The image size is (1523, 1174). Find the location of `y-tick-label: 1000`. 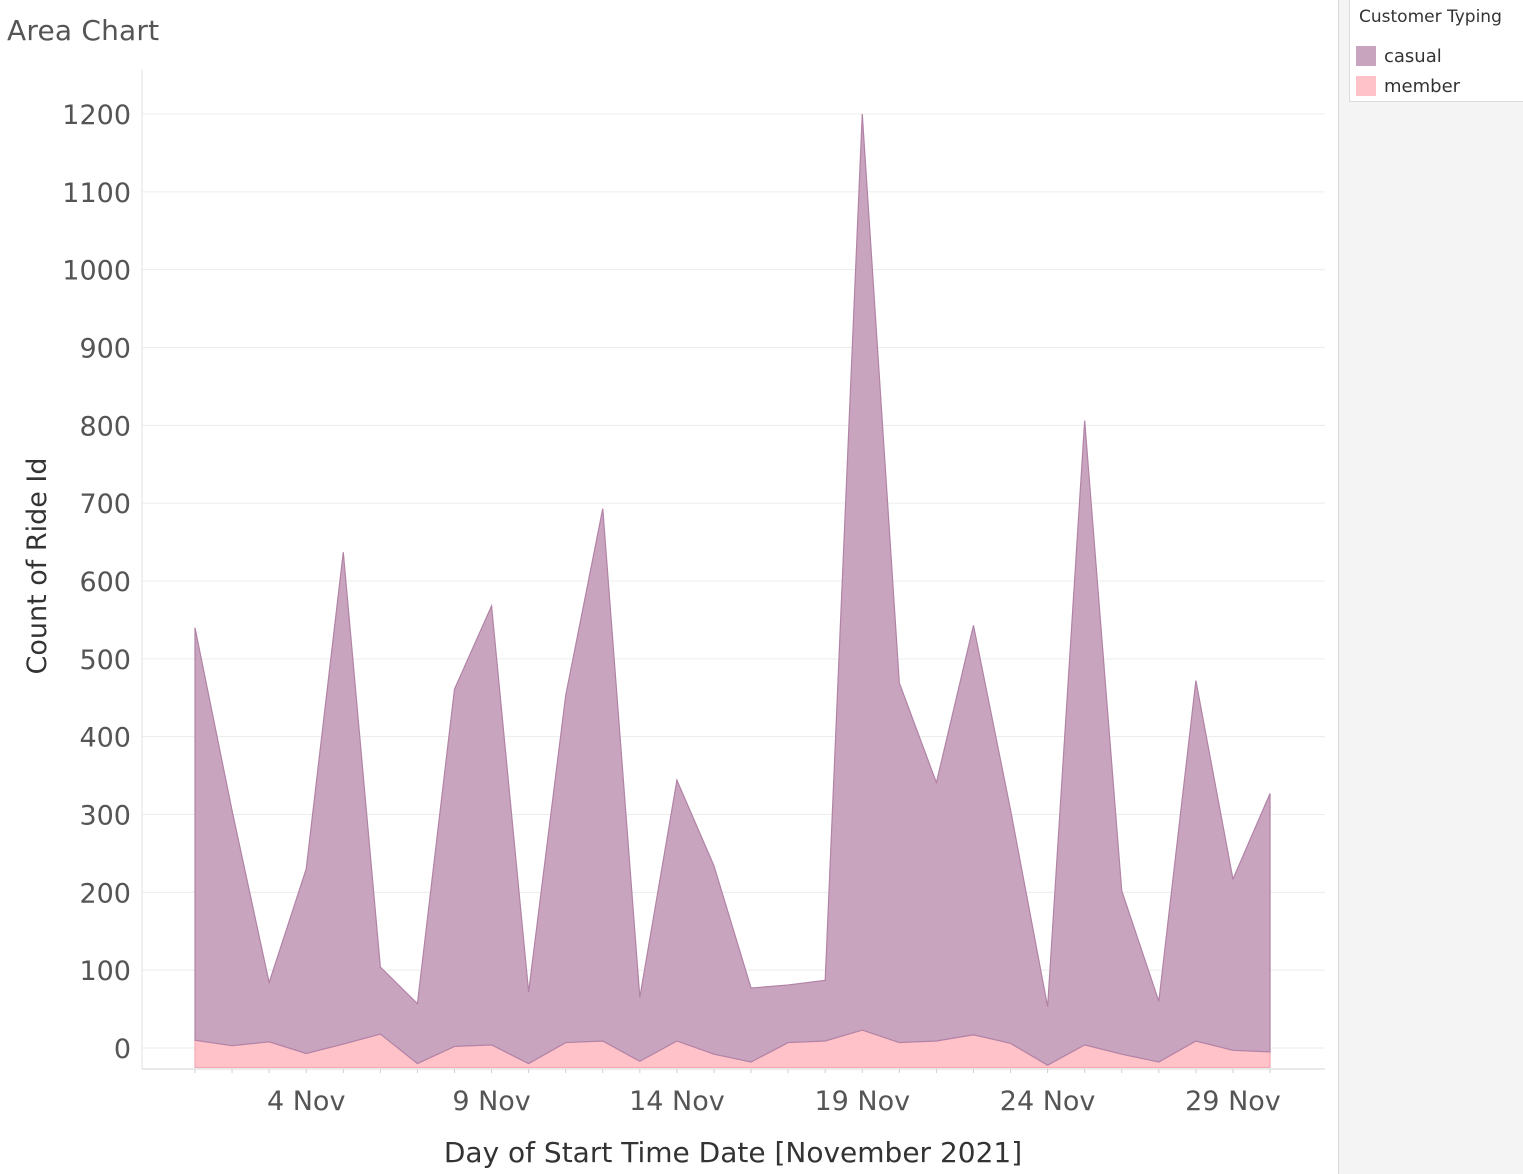

y-tick-label: 1000 is located at coordinates (96, 271).